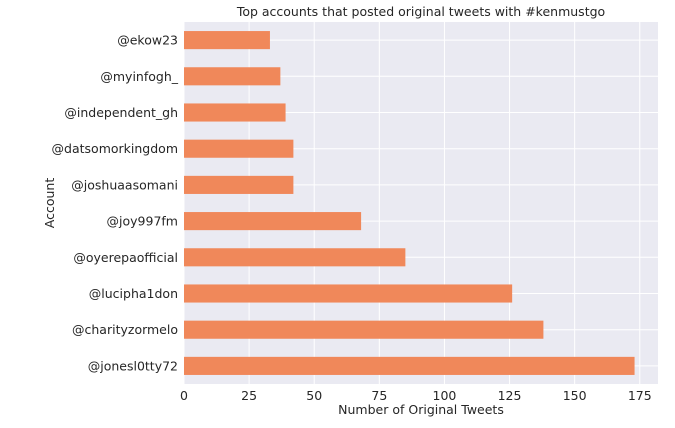  What do you see at coordinates (364, 329) in the screenshot?
I see `bar-charityzormelo` at bounding box center [364, 329].